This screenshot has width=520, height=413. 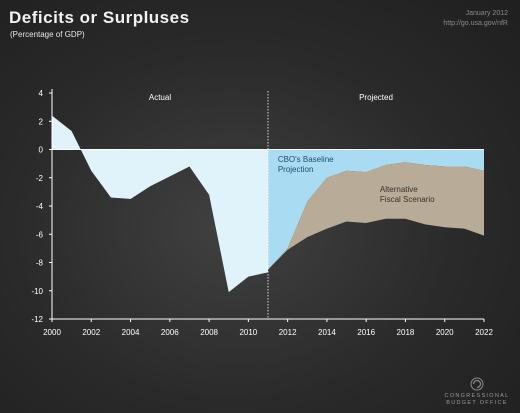 What do you see at coordinates (40, 234) in the screenshot?
I see `y-tick-label: -6` at bounding box center [40, 234].